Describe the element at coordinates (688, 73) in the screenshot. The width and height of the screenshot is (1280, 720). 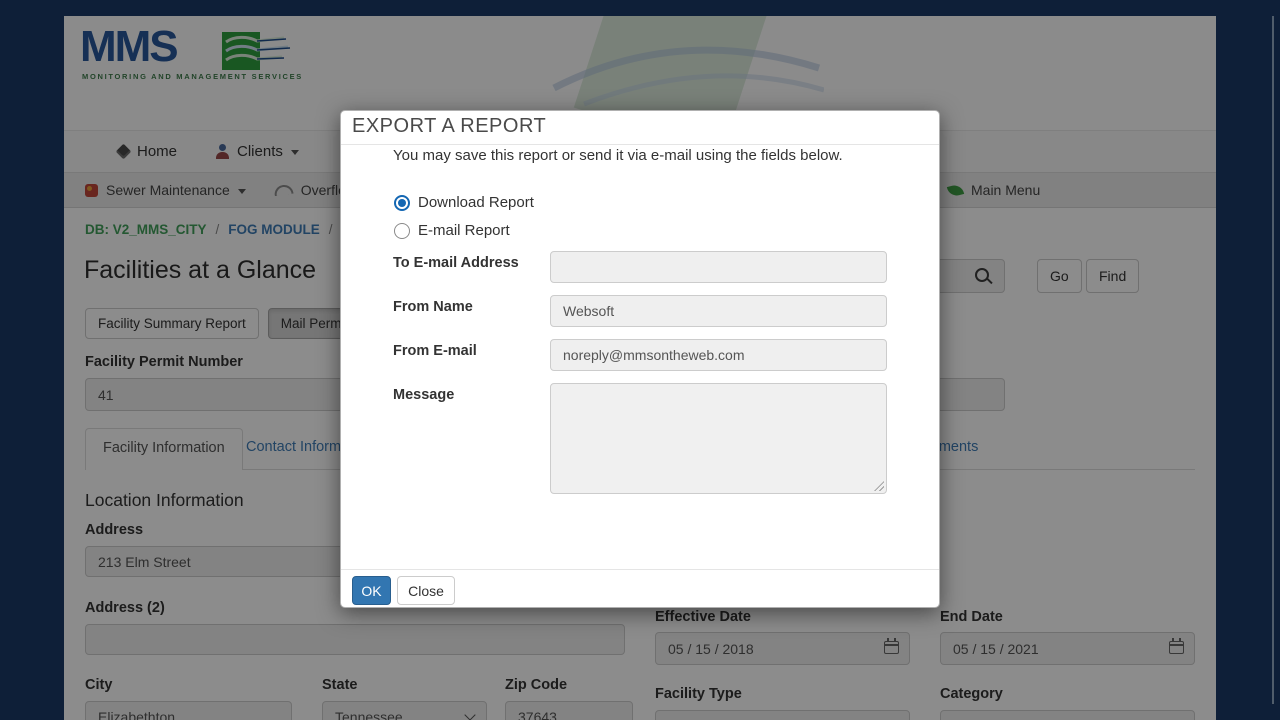
I see `header-watermark-graphic` at that location.